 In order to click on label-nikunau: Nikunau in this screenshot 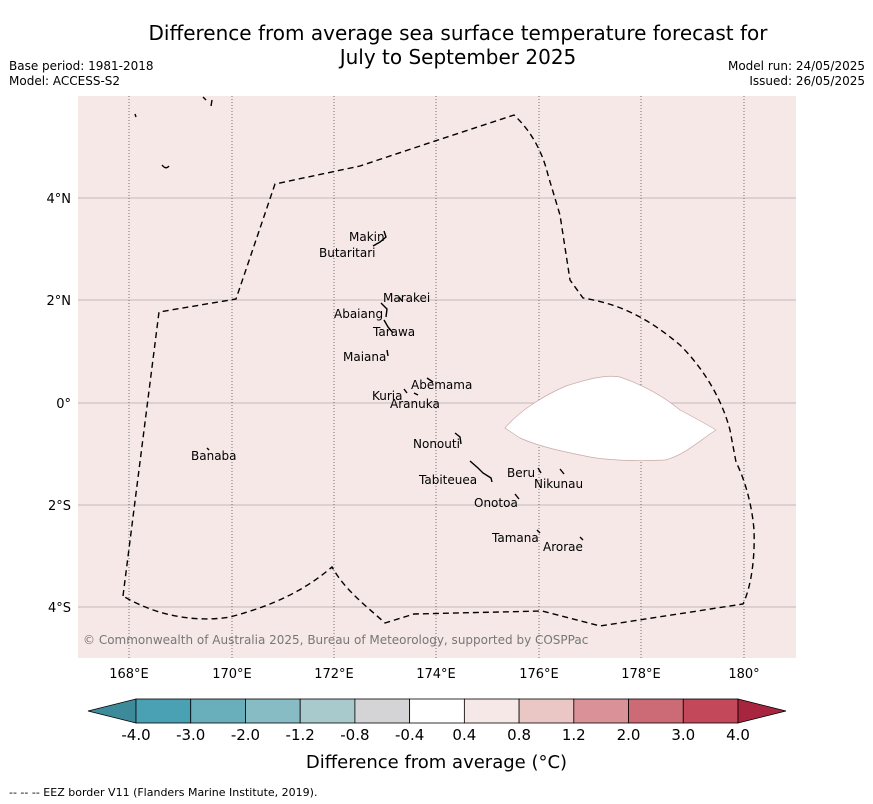, I will do `click(558, 484)`.